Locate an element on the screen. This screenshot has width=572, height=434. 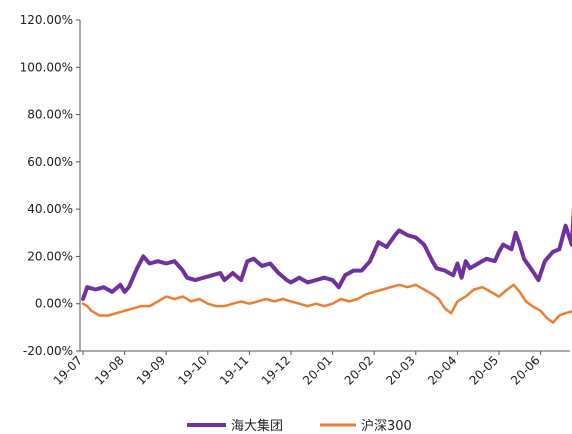
x-tick-label: 19-10 is located at coordinates (192, 370).